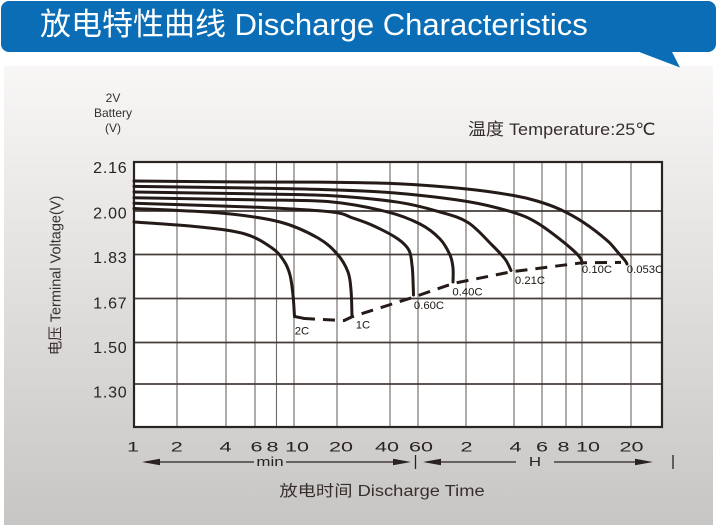 The image size is (724, 529). I want to click on svg-text: 40, so click(387, 447).